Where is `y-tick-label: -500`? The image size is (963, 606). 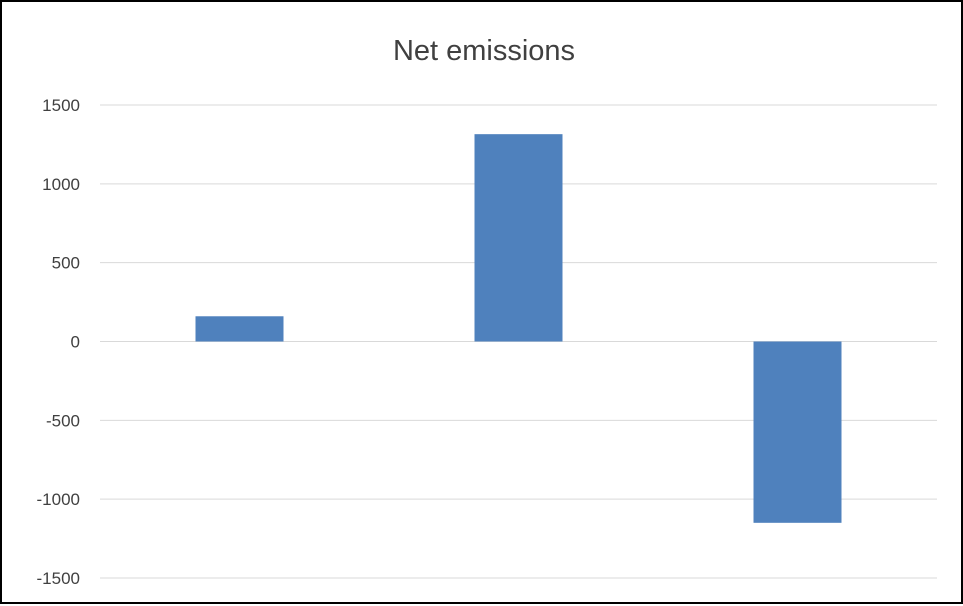
y-tick-label: -500 is located at coordinates (63, 420).